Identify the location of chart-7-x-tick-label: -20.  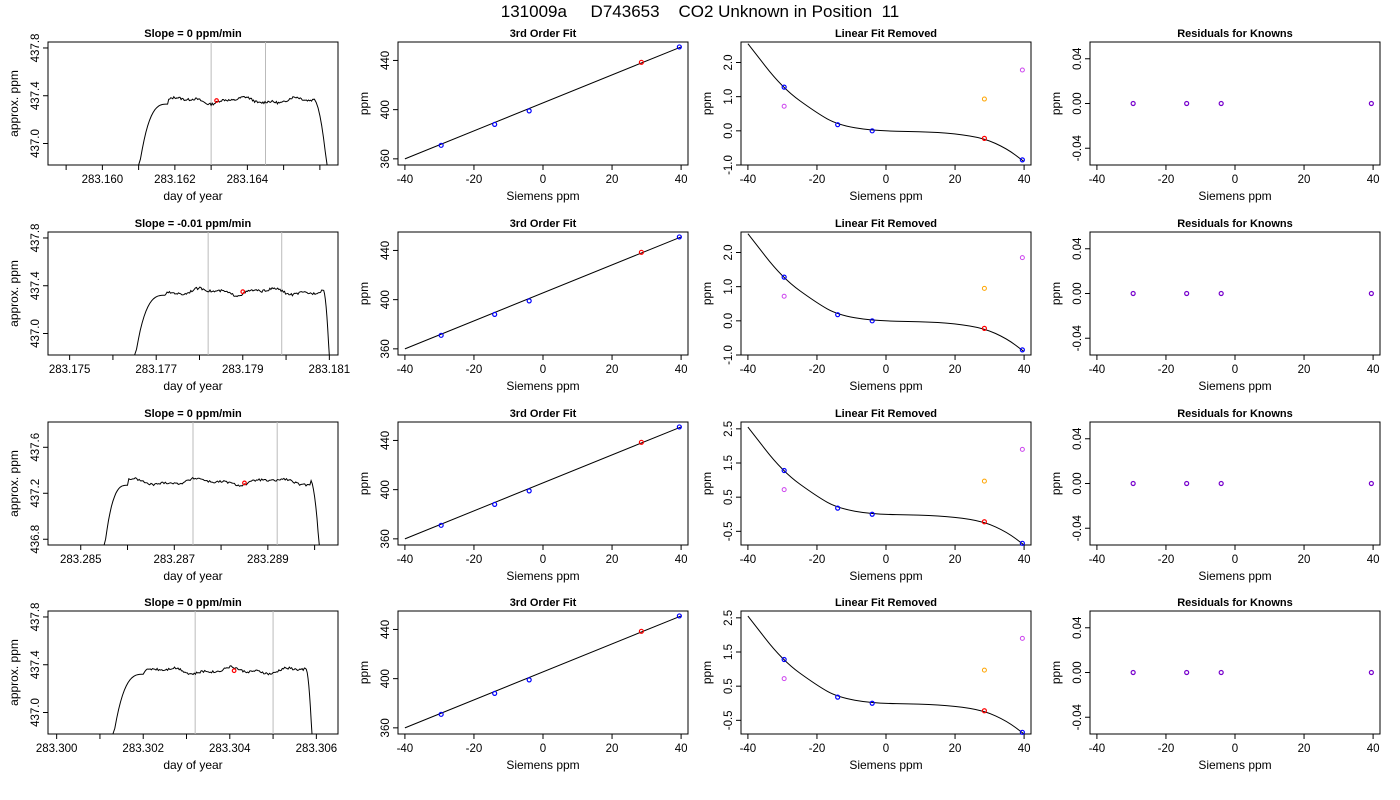
(817, 370).